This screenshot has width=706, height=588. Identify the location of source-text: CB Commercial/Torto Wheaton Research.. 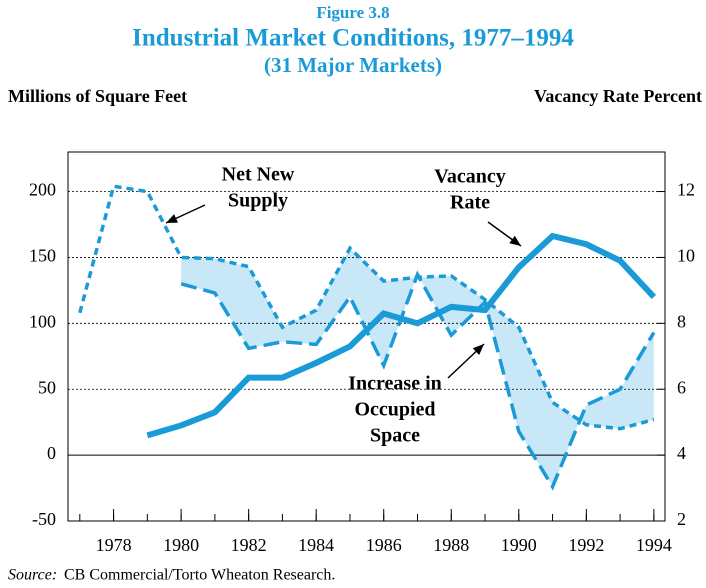
(199, 575).